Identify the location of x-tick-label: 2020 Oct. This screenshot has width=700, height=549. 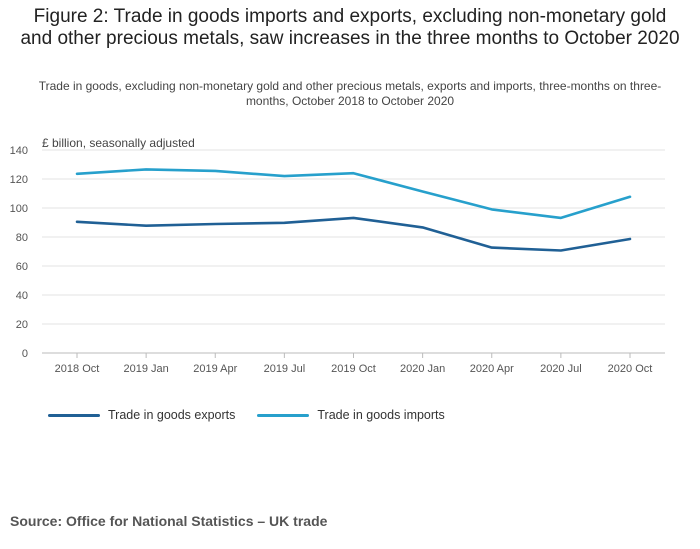
(630, 369).